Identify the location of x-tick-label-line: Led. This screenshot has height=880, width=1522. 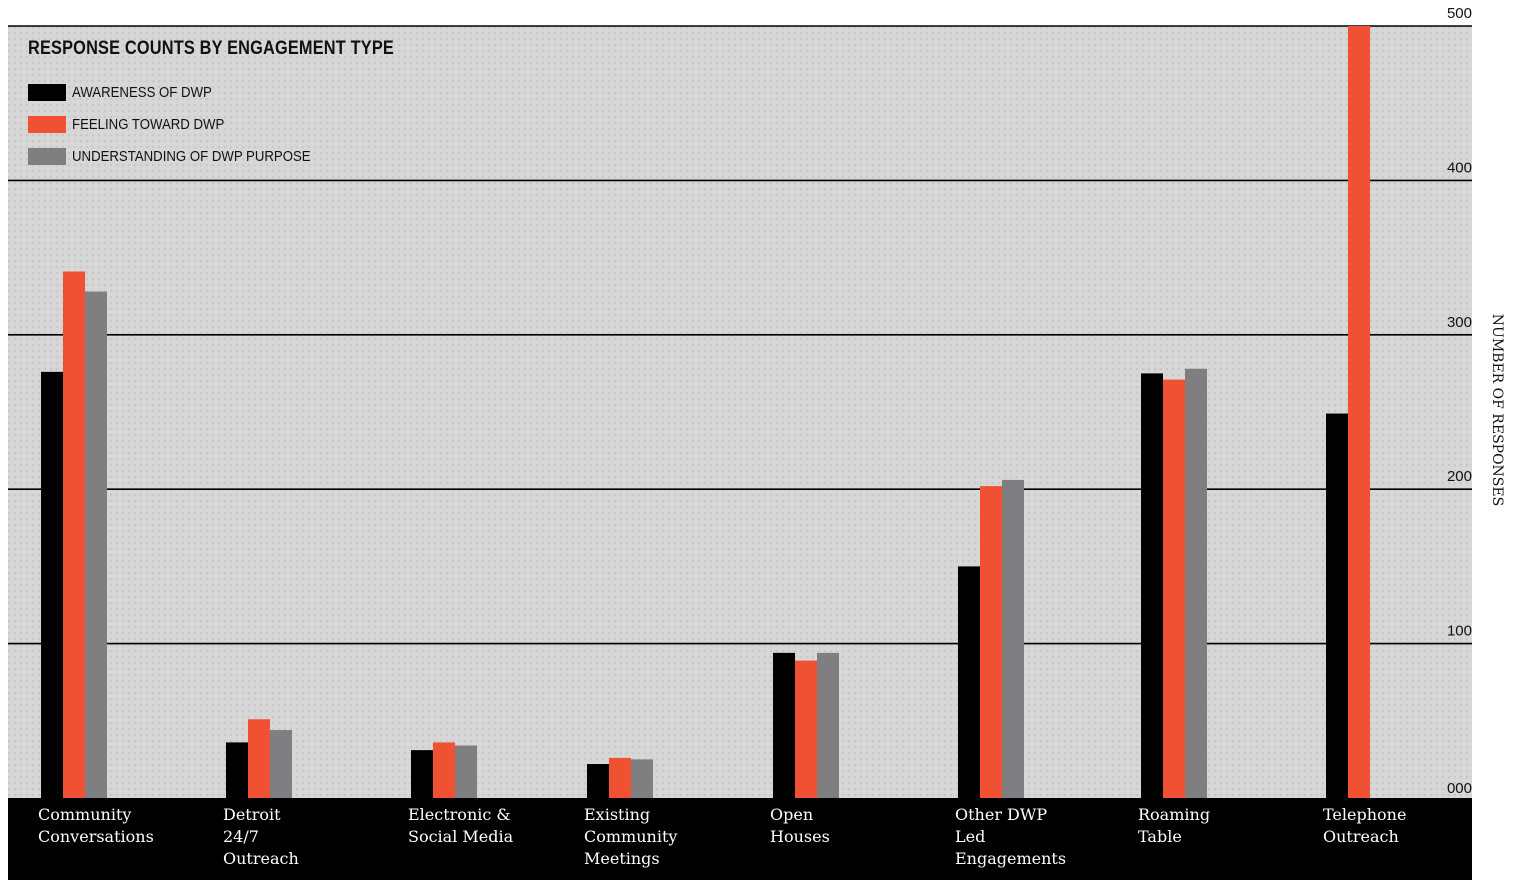
(970, 836).